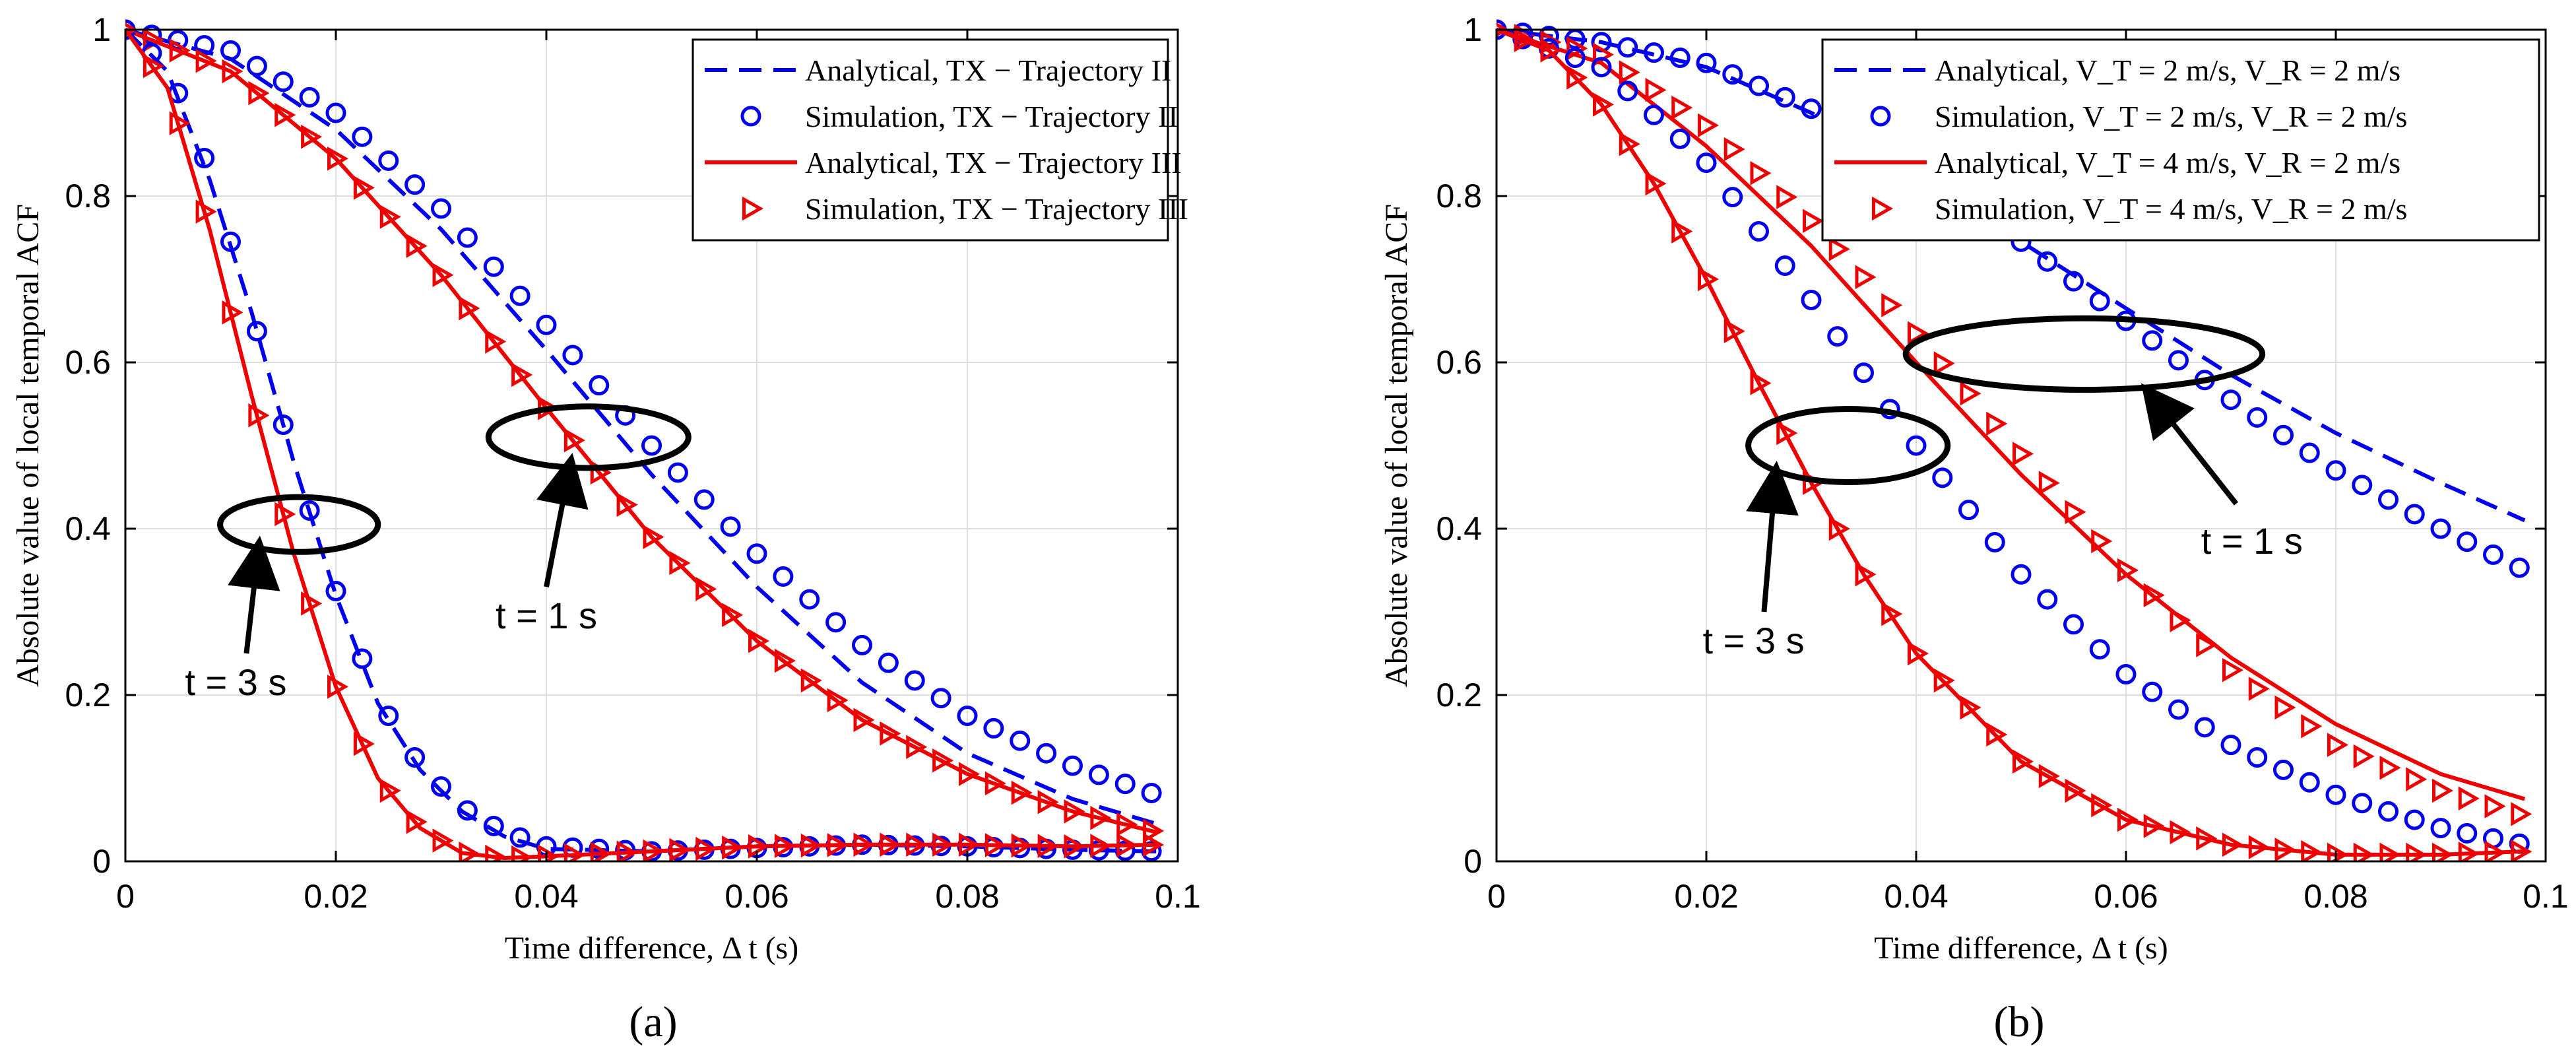  I want to click on x-tick-label: 0.02, so click(1706, 896).